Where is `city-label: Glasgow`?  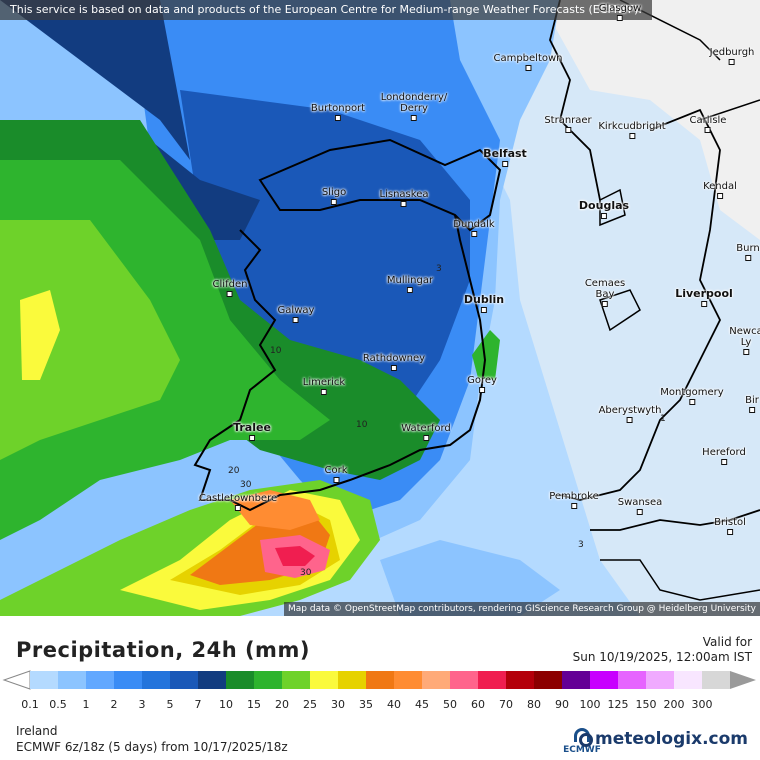
city-label: Glasgow is located at coordinates (620, 12).